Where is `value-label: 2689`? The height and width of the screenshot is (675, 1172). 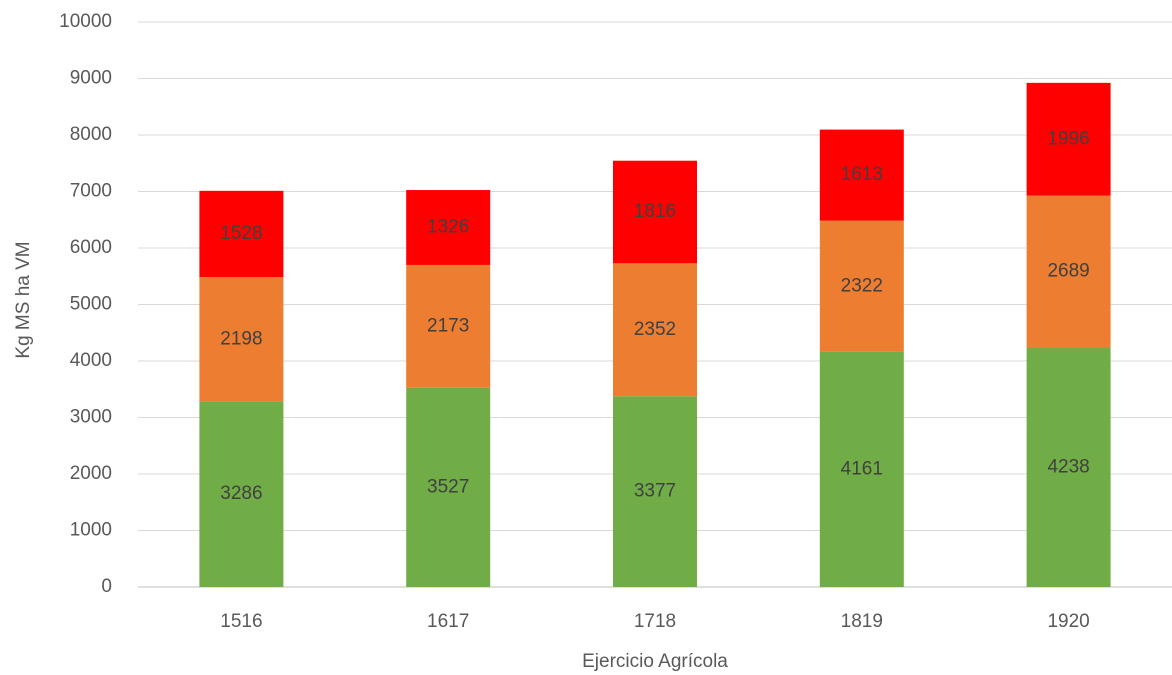
value-label: 2689 is located at coordinates (1068, 271).